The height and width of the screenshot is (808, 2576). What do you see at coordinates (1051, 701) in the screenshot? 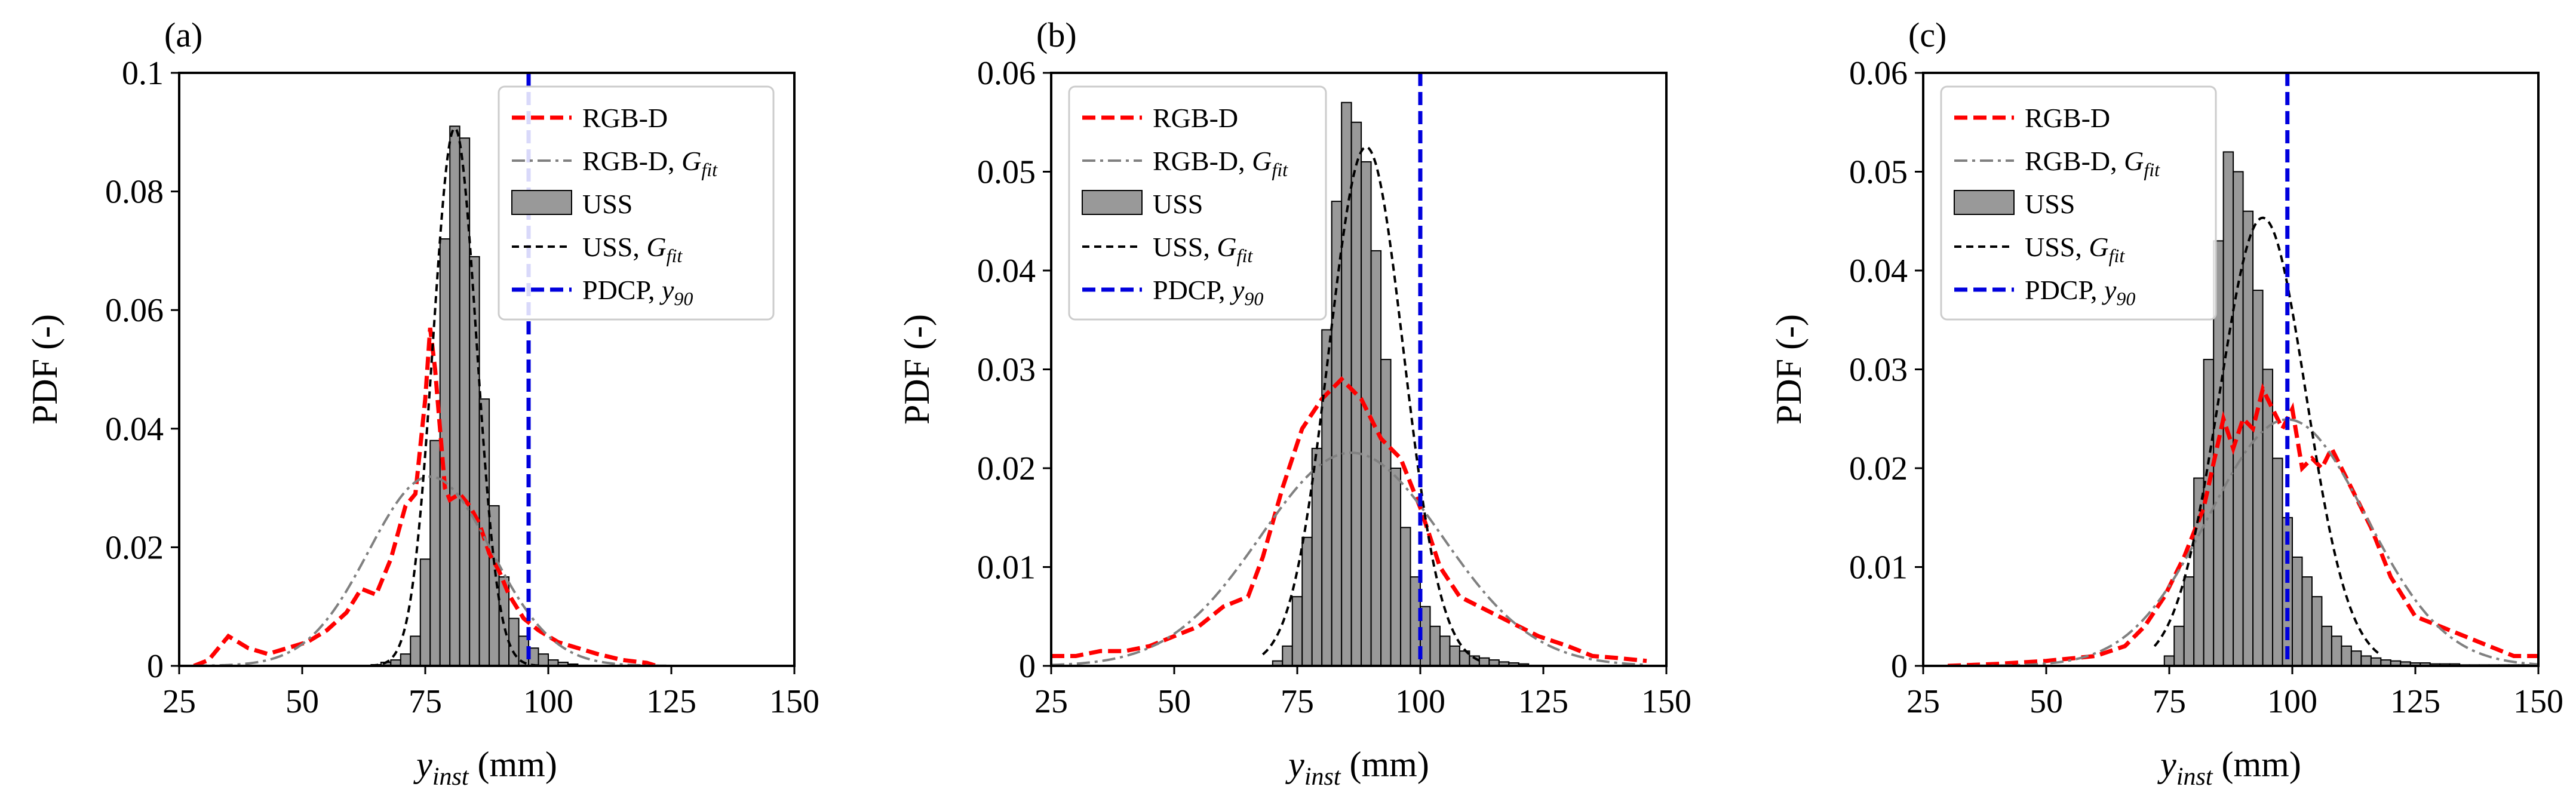
I see `x-tick-label: 25` at bounding box center [1051, 701].